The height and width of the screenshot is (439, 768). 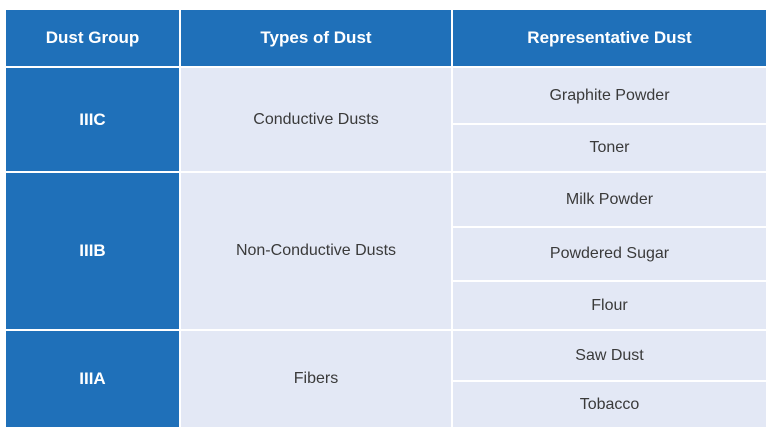 What do you see at coordinates (609, 355) in the screenshot?
I see `dust-cell: Saw Dust` at bounding box center [609, 355].